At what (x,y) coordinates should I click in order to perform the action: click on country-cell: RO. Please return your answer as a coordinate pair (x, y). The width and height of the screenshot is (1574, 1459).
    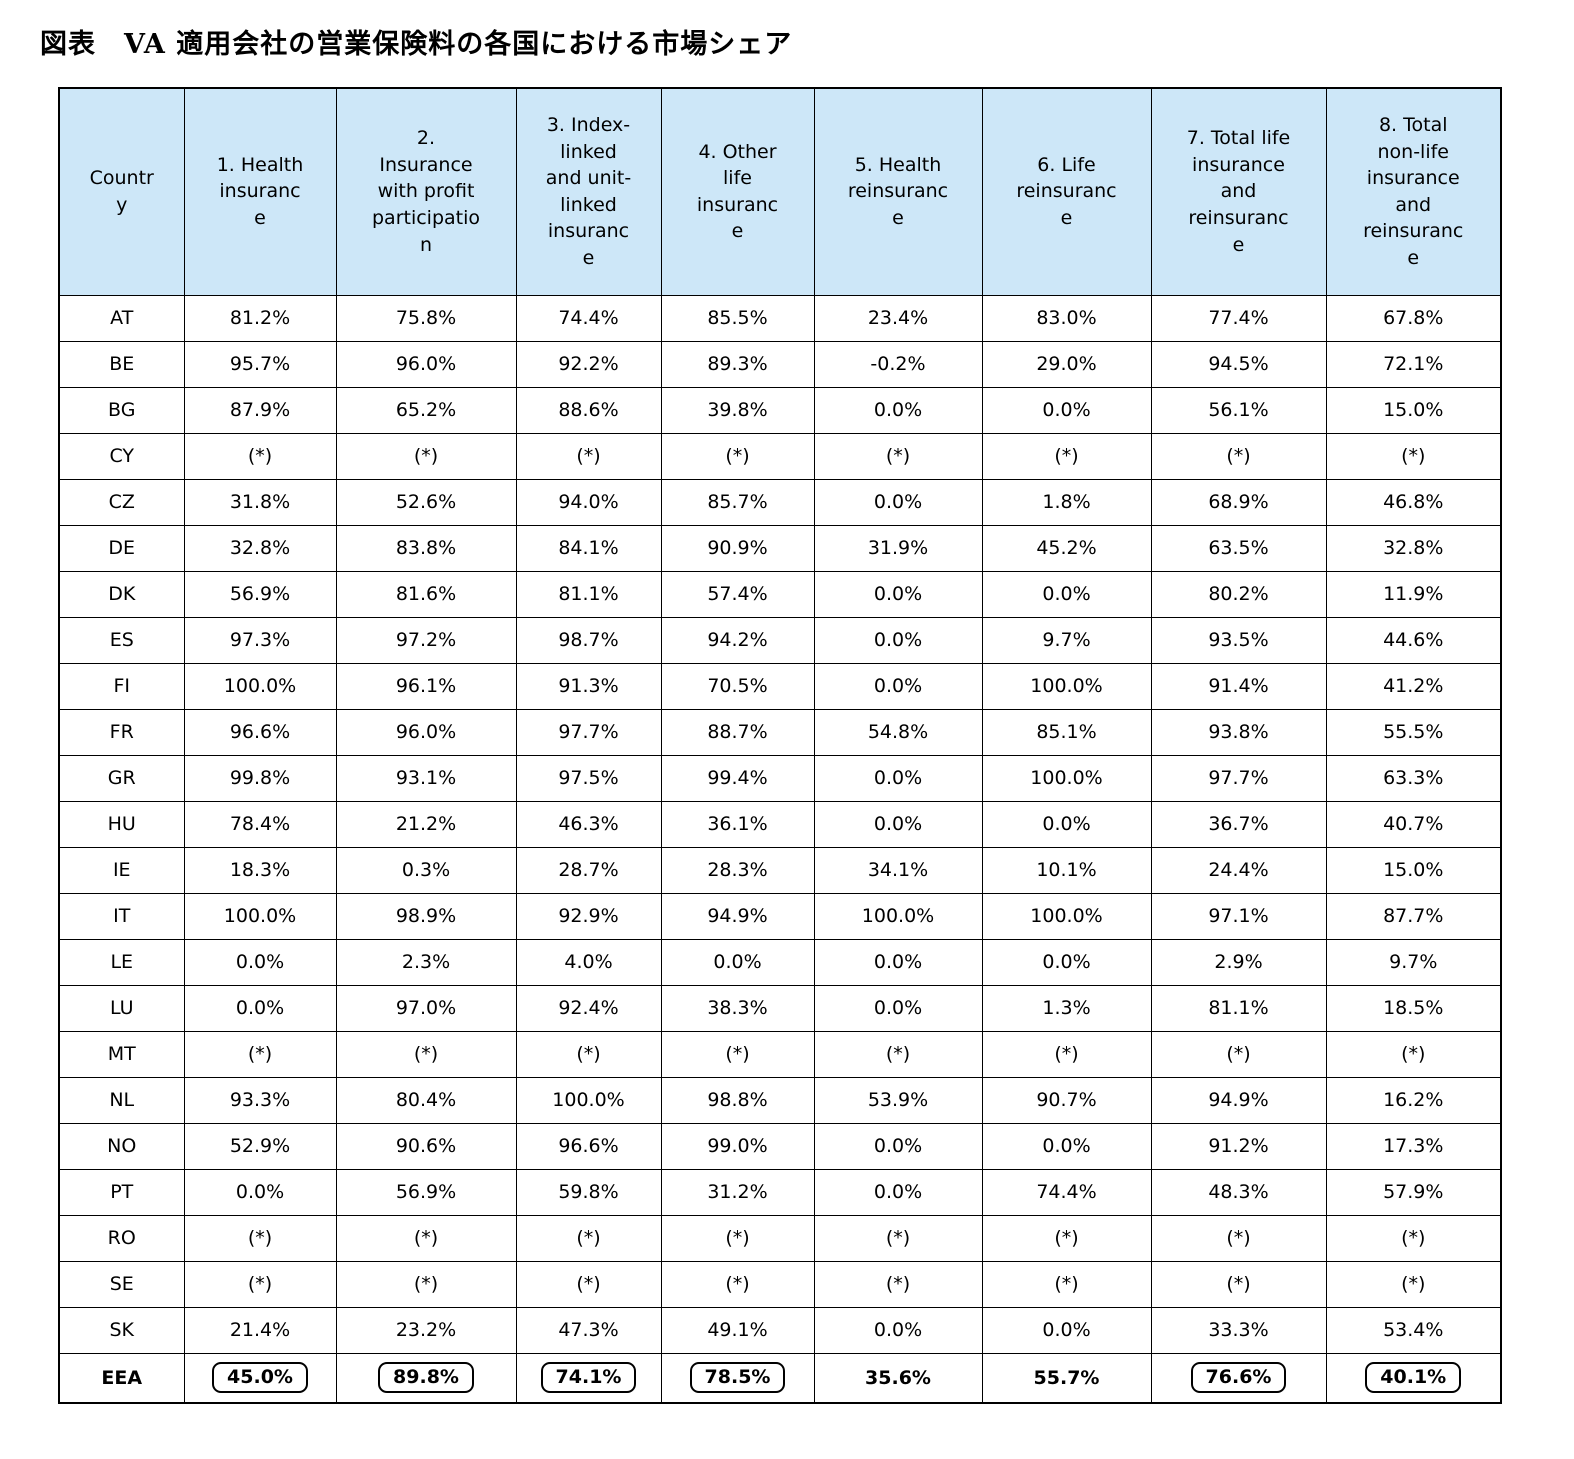
    Looking at the image, I should click on (121, 1238).